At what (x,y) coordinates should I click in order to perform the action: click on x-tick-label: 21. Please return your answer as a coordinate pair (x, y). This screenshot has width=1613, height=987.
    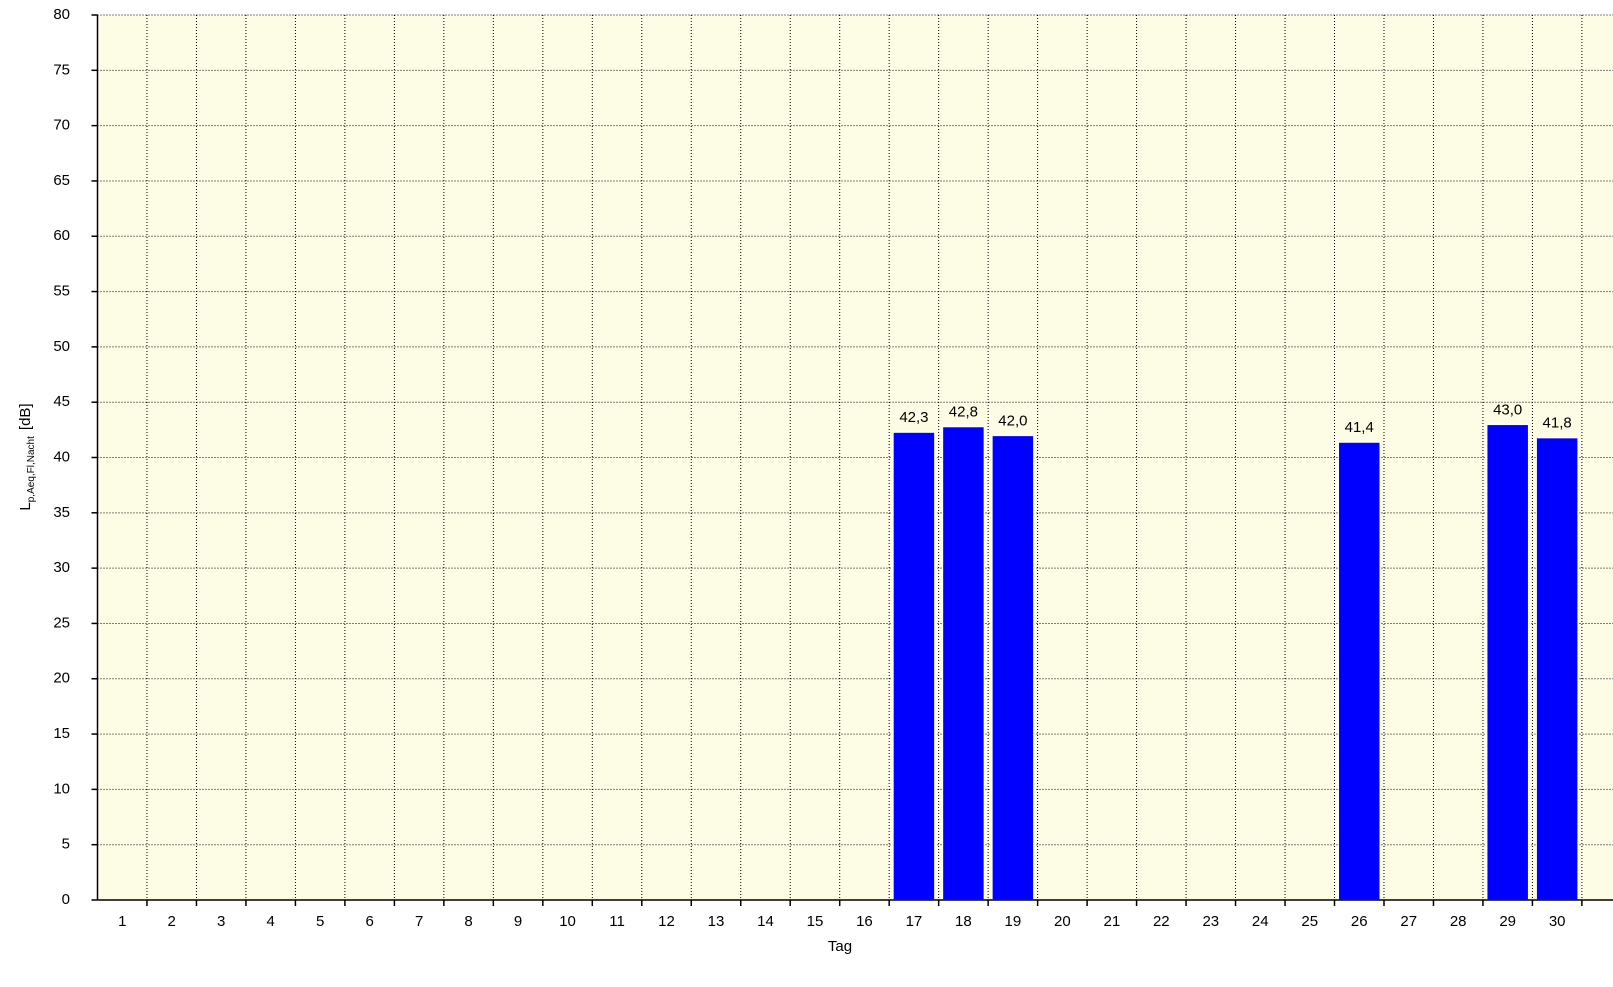
    Looking at the image, I should click on (1111, 921).